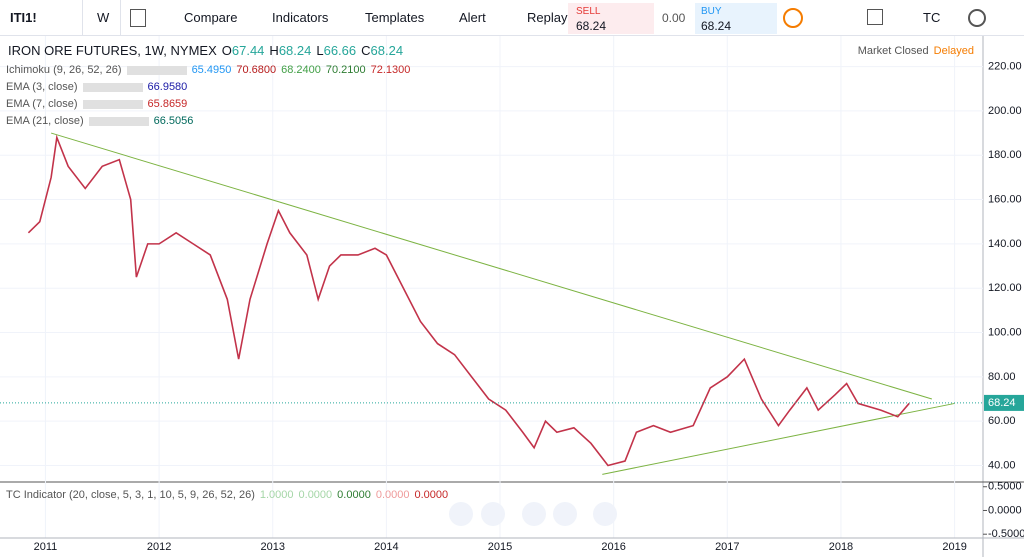 The image size is (1024, 557). What do you see at coordinates (366, 50) in the screenshot?
I see `ohlc-label: C` at bounding box center [366, 50].